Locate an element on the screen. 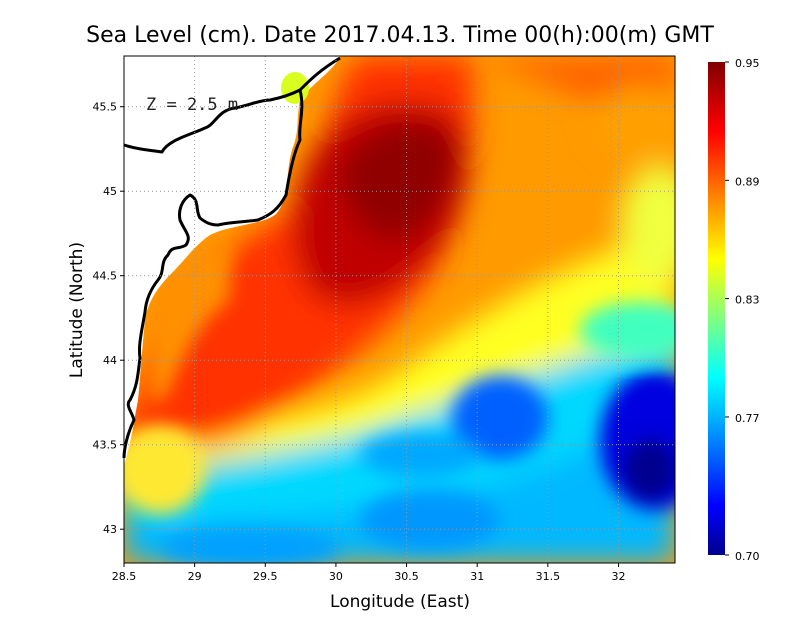  x-tick-label: 31 is located at coordinates (477, 576).